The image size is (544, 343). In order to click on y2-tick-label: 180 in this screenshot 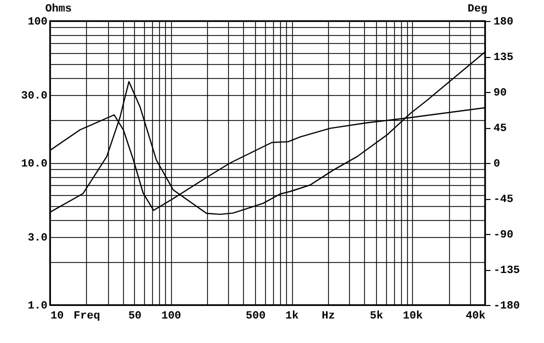, I will do `click(504, 22)`.